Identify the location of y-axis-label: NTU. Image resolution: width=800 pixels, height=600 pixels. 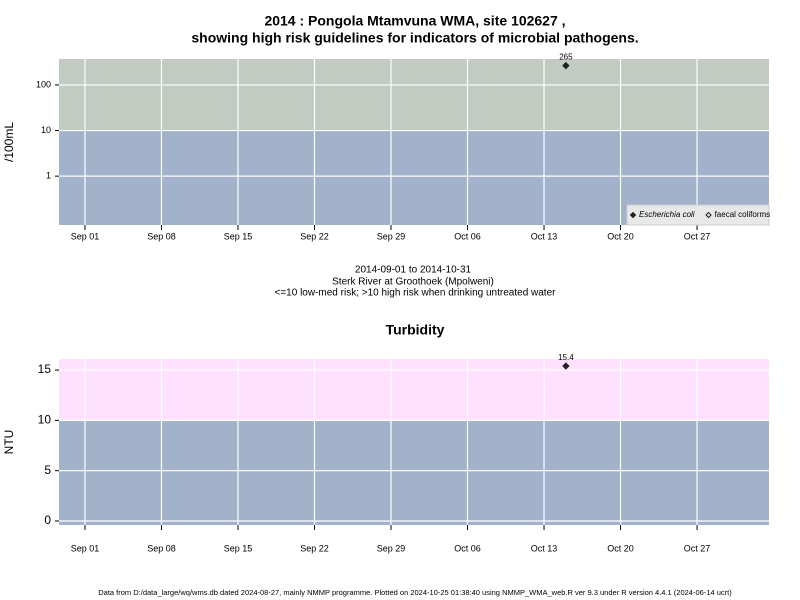
(9, 442).